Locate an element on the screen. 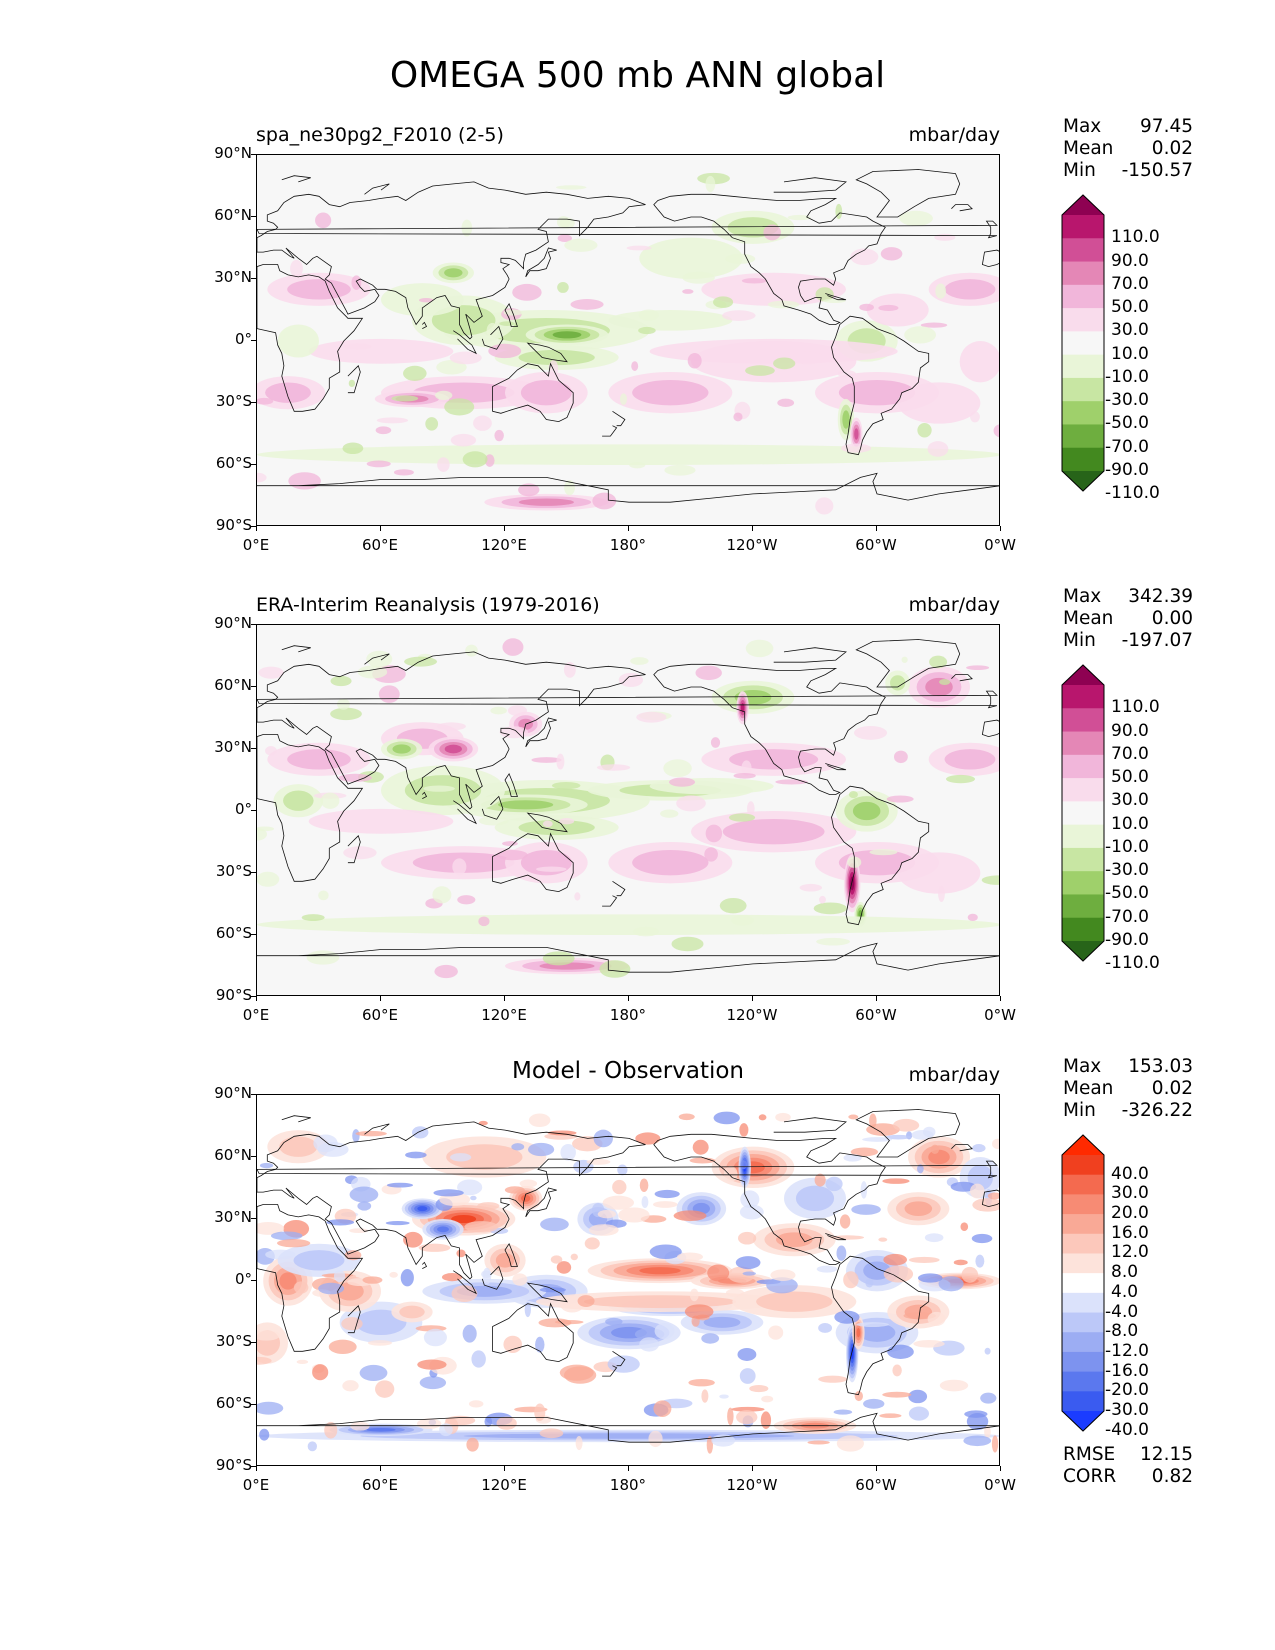 The image size is (1275, 1650). metric-rmse: RMSE 12.15 is located at coordinates (1128, 1454).